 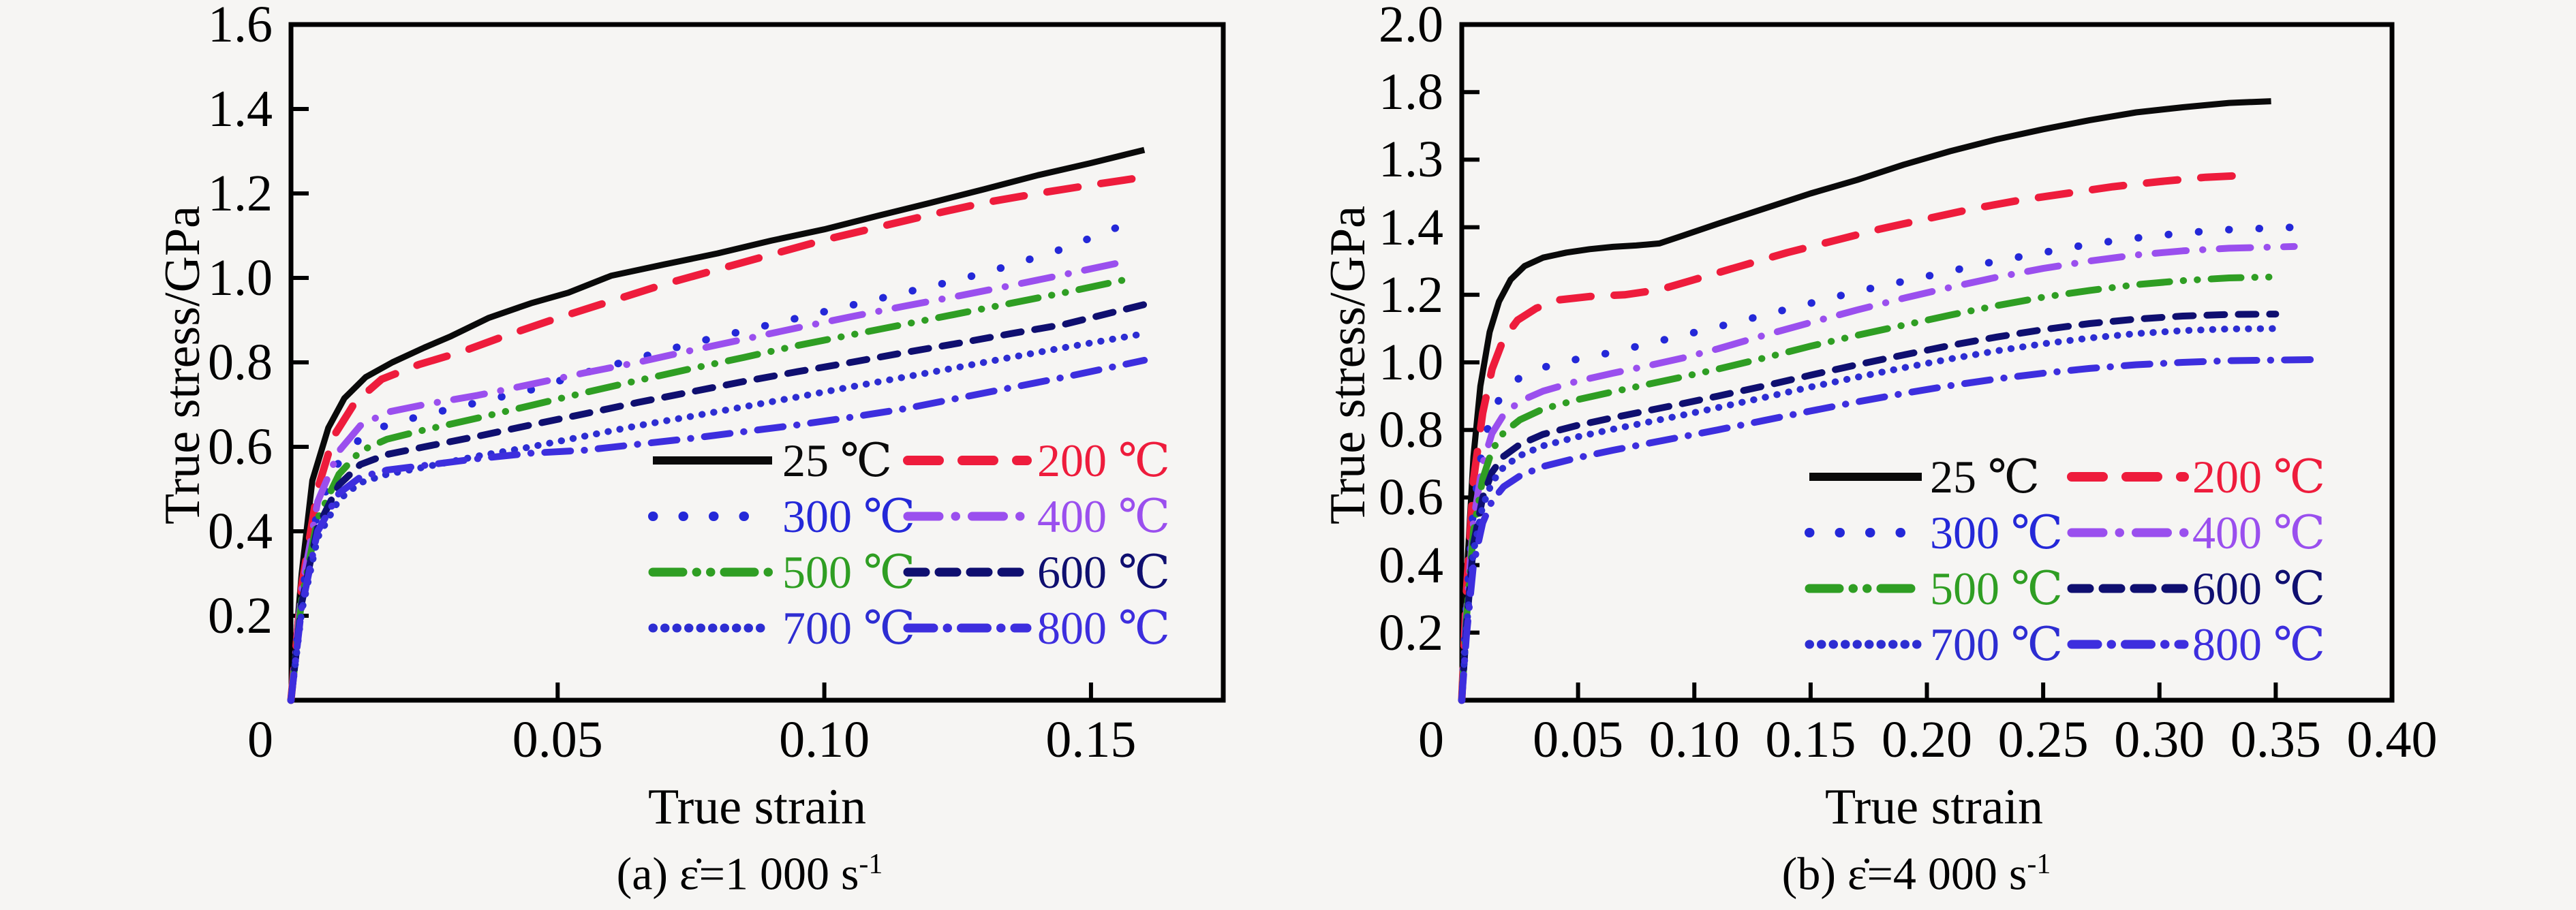 I want to click on x-tick-label-a: 0.05, so click(x=557, y=739).